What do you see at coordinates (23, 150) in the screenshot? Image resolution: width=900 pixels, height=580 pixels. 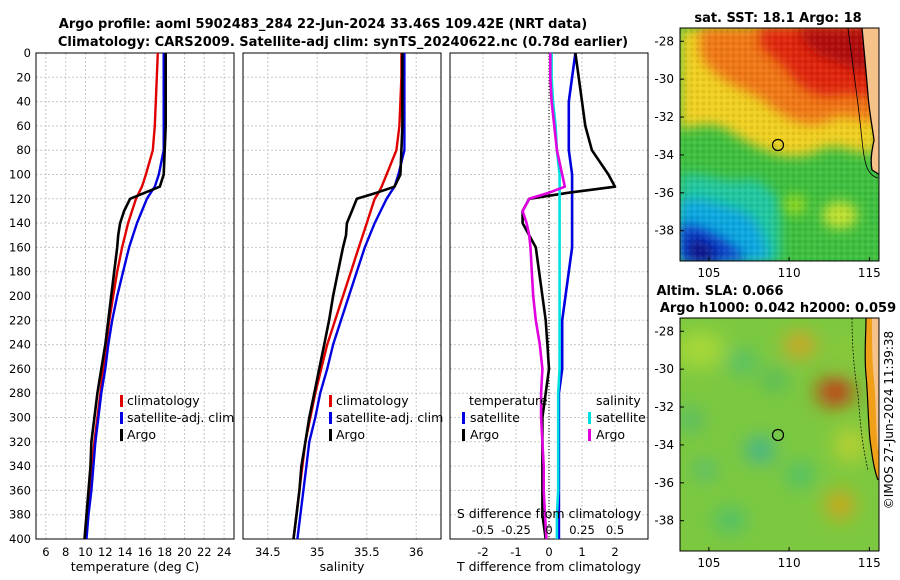 I see `depth-tick-80: 80` at bounding box center [23, 150].